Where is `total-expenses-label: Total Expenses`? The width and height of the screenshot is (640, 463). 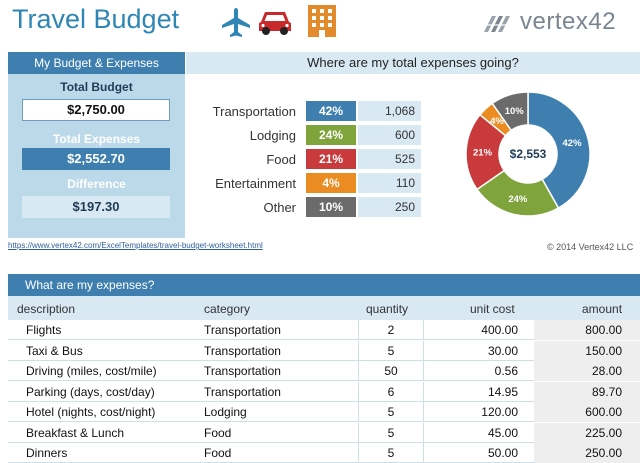
total-expenses-label: Total Expenses is located at coordinates (96, 139).